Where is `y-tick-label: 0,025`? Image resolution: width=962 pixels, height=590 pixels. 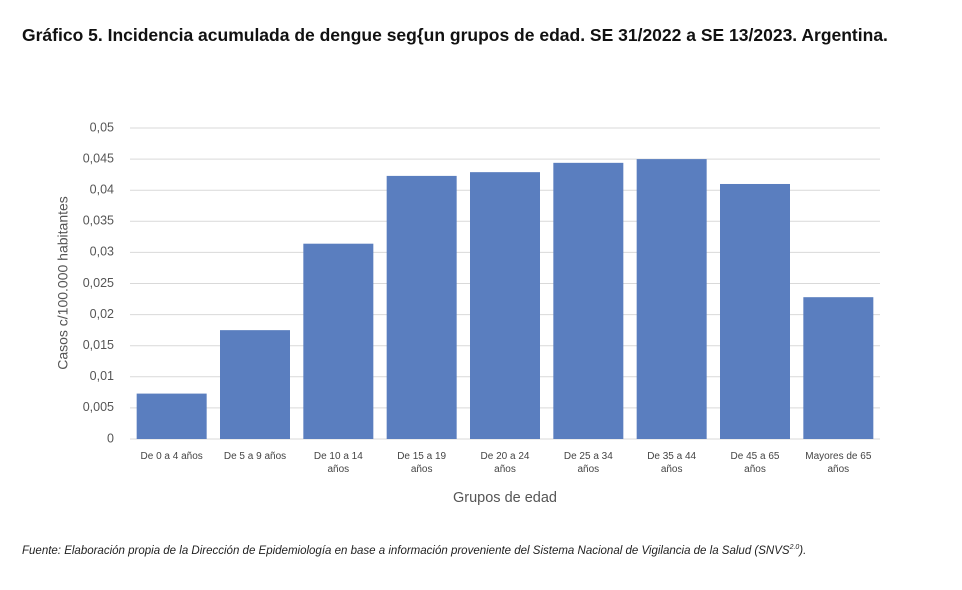
y-tick-label: 0,025 is located at coordinates (98, 283).